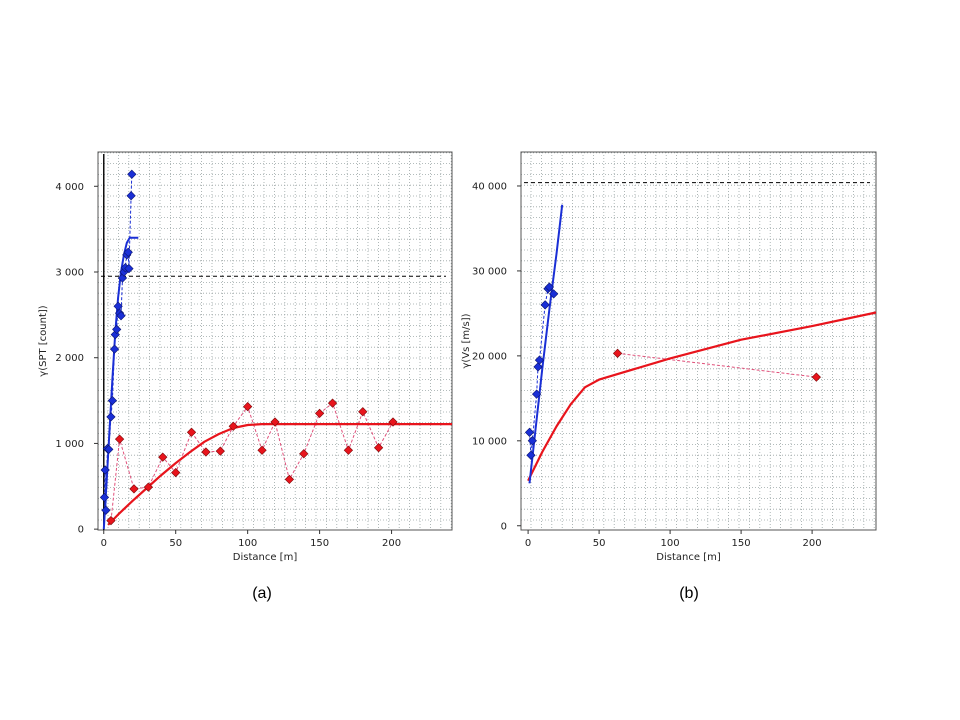 The image size is (960, 720). What do you see at coordinates (69, 358) in the screenshot?
I see `y-tick-label: 2 000` at bounding box center [69, 358].